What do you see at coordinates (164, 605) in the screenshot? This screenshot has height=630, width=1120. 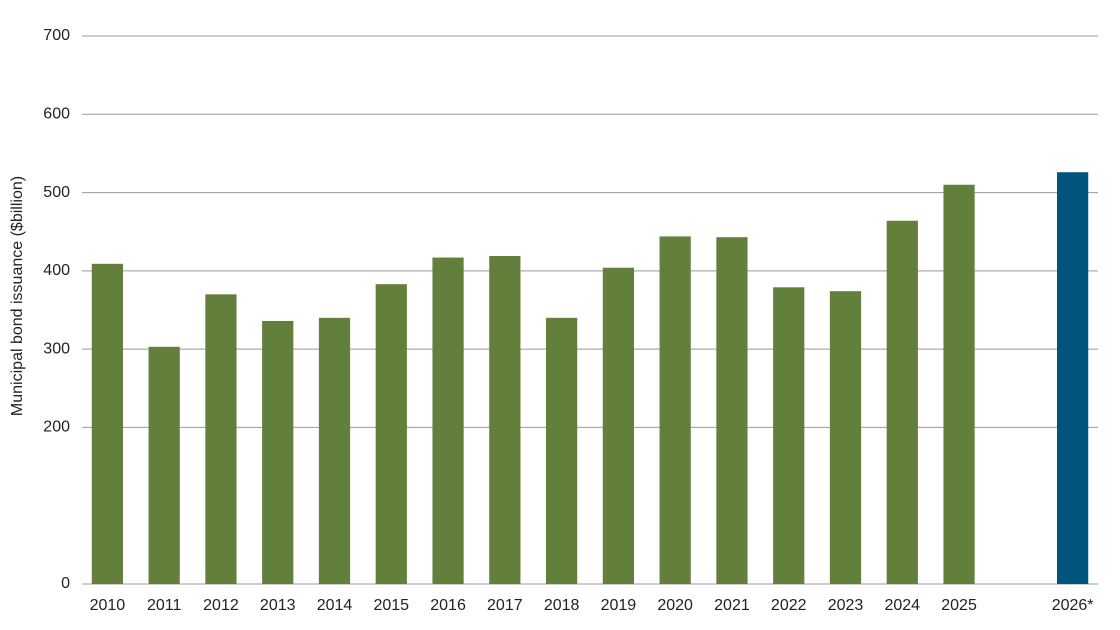 I see `x-tick-label: 2011` at bounding box center [164, 605].